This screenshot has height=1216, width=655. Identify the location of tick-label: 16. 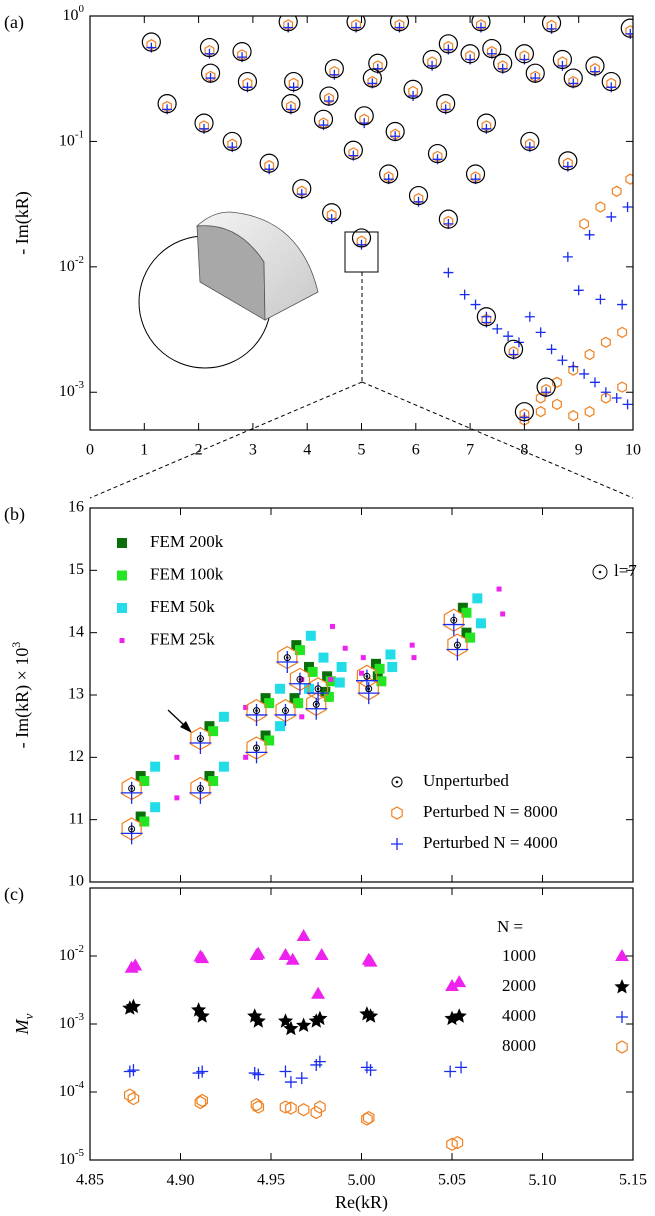
(76, 507).